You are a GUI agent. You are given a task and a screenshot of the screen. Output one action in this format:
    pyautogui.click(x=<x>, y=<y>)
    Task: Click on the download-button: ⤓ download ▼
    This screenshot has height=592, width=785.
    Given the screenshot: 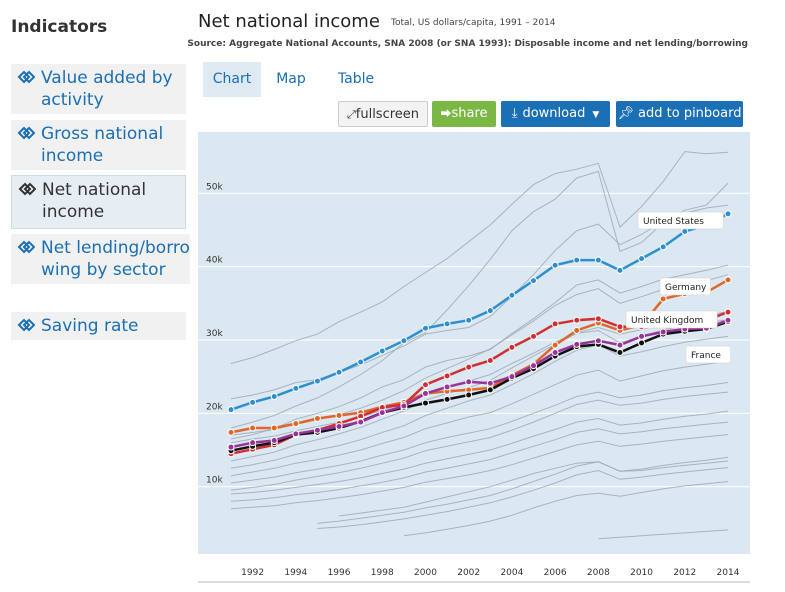 What is the action you would take?
    pyautogui.click(x=555, y=114)
    